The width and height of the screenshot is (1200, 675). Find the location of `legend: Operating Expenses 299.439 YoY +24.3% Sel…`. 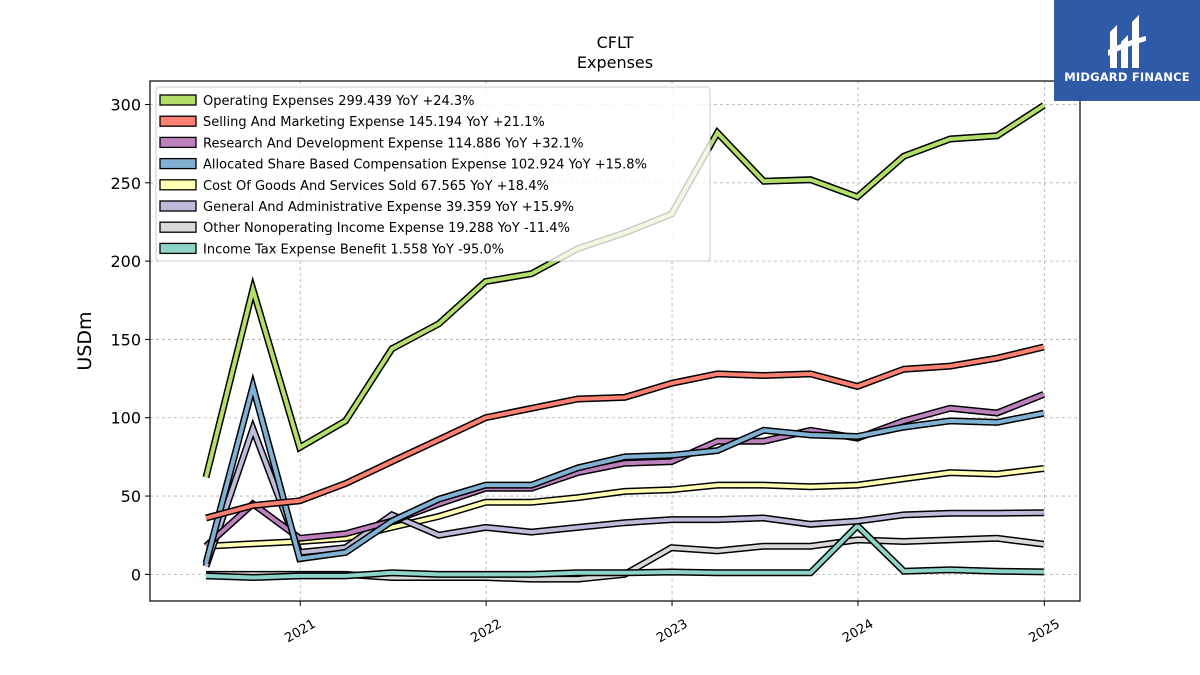

legend: Operating Expenses 299.439 YoY +24.3% Sel… is located at coordinates (433, 174).